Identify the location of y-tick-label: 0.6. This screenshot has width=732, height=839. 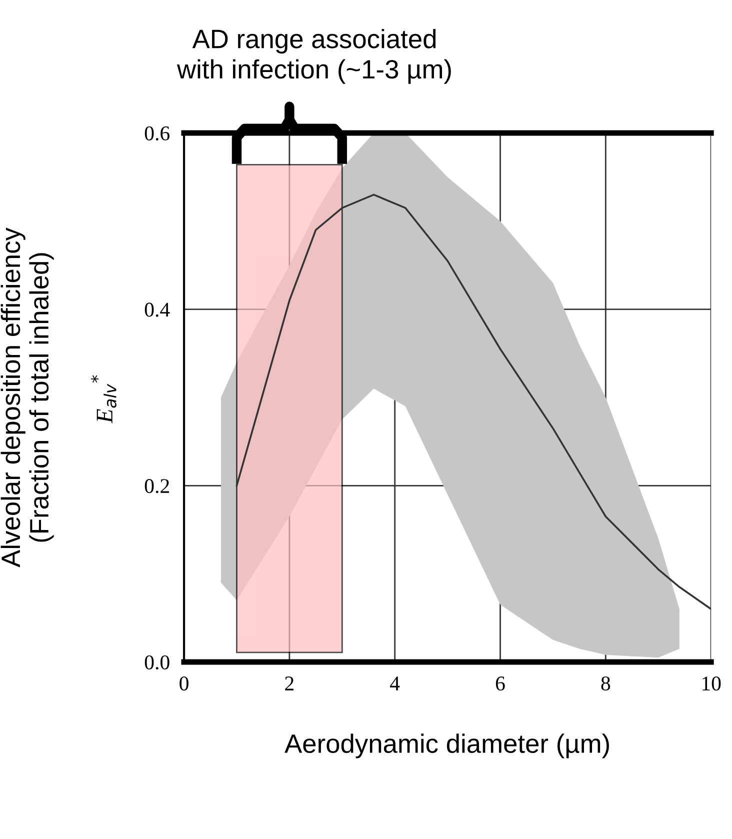
(157, 133).